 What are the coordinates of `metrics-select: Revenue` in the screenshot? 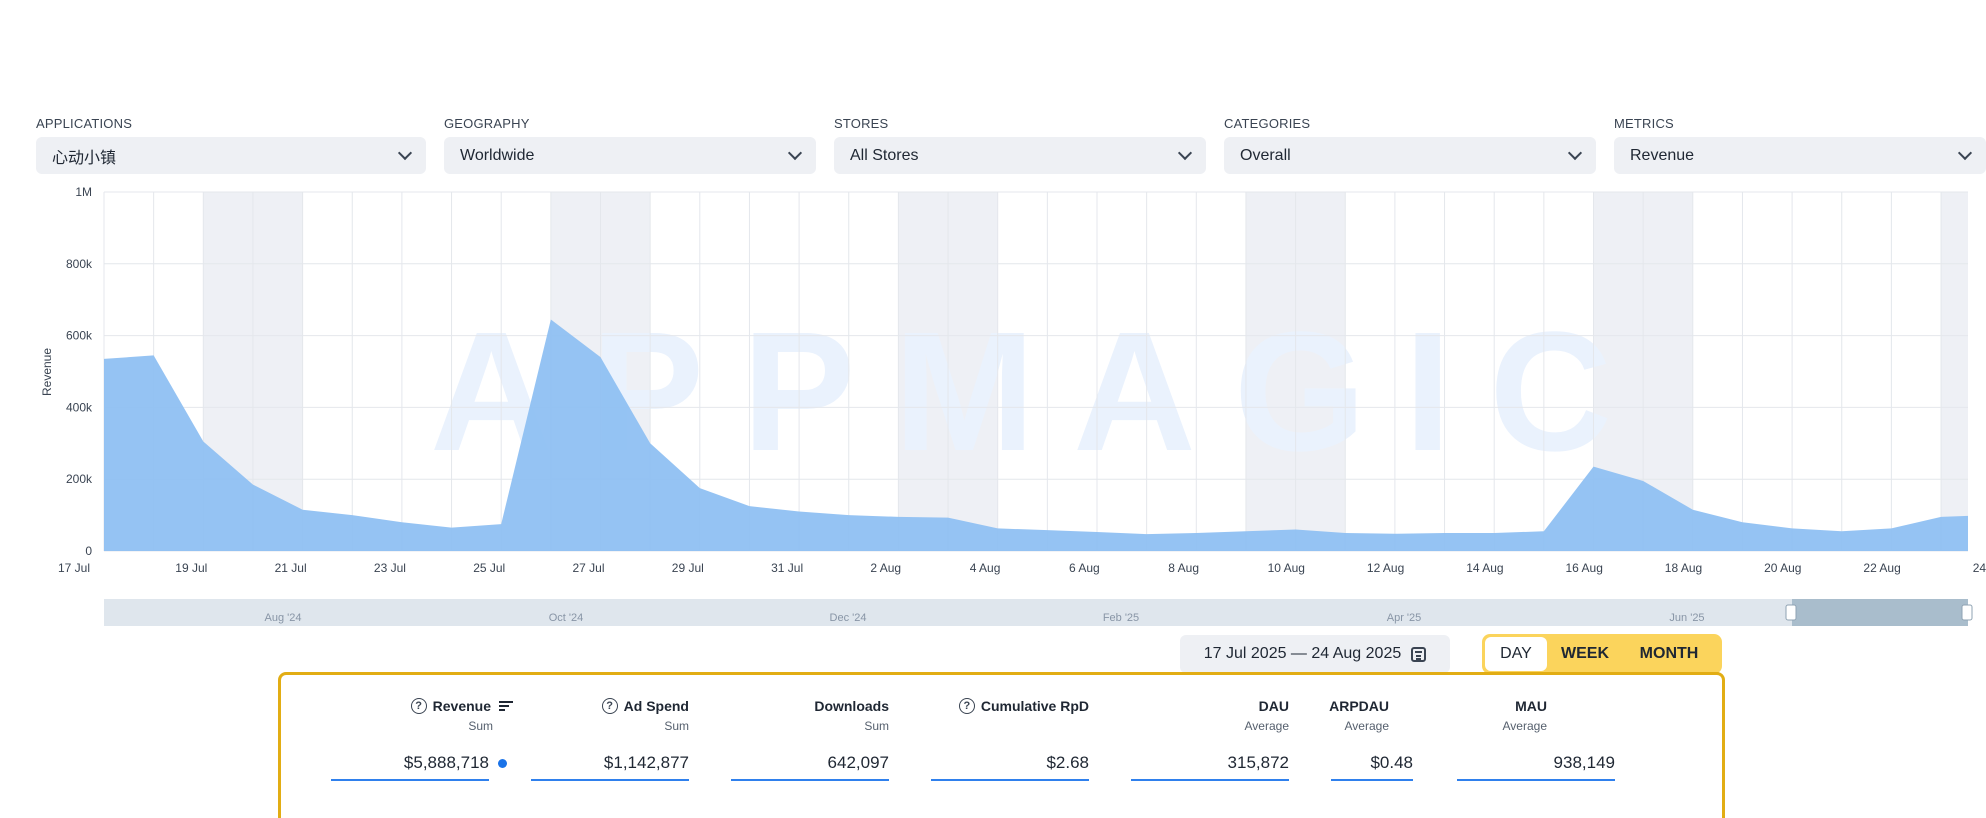 It's located at (1800, 155).